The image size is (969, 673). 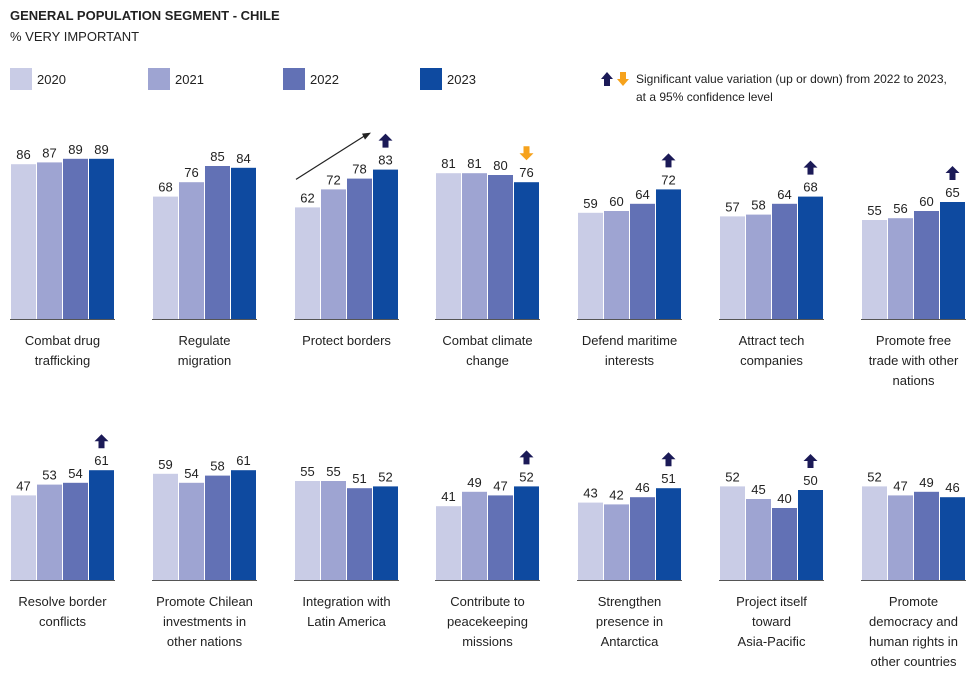 I want to click on panel-combat-drug-trafficking: 86 87 89 89, so click(x=62, y=231).